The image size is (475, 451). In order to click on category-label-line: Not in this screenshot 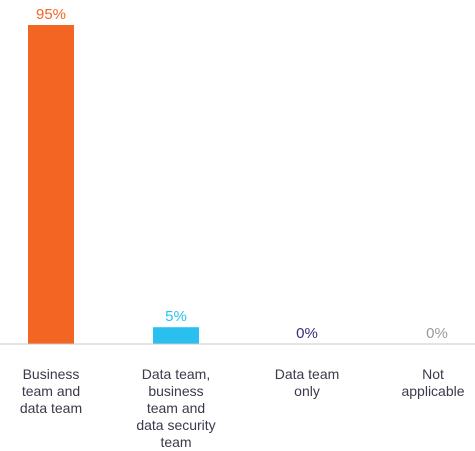, I will do `click(433, 374)`.